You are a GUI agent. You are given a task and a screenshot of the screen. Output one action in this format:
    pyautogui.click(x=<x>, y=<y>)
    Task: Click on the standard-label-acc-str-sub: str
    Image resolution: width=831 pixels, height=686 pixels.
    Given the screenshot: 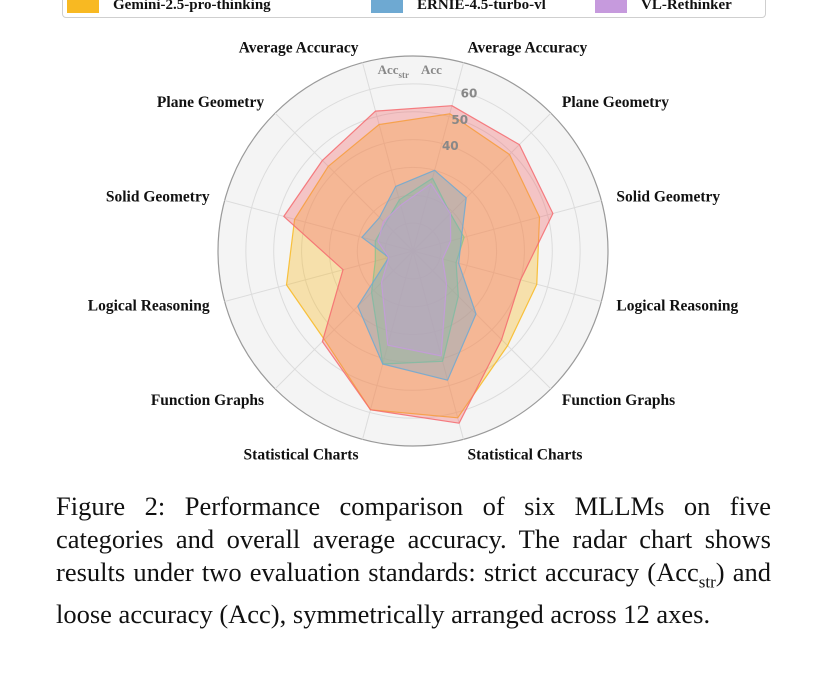 What is the action you would take?
    pyautogui.click(x=404, y=75)
    